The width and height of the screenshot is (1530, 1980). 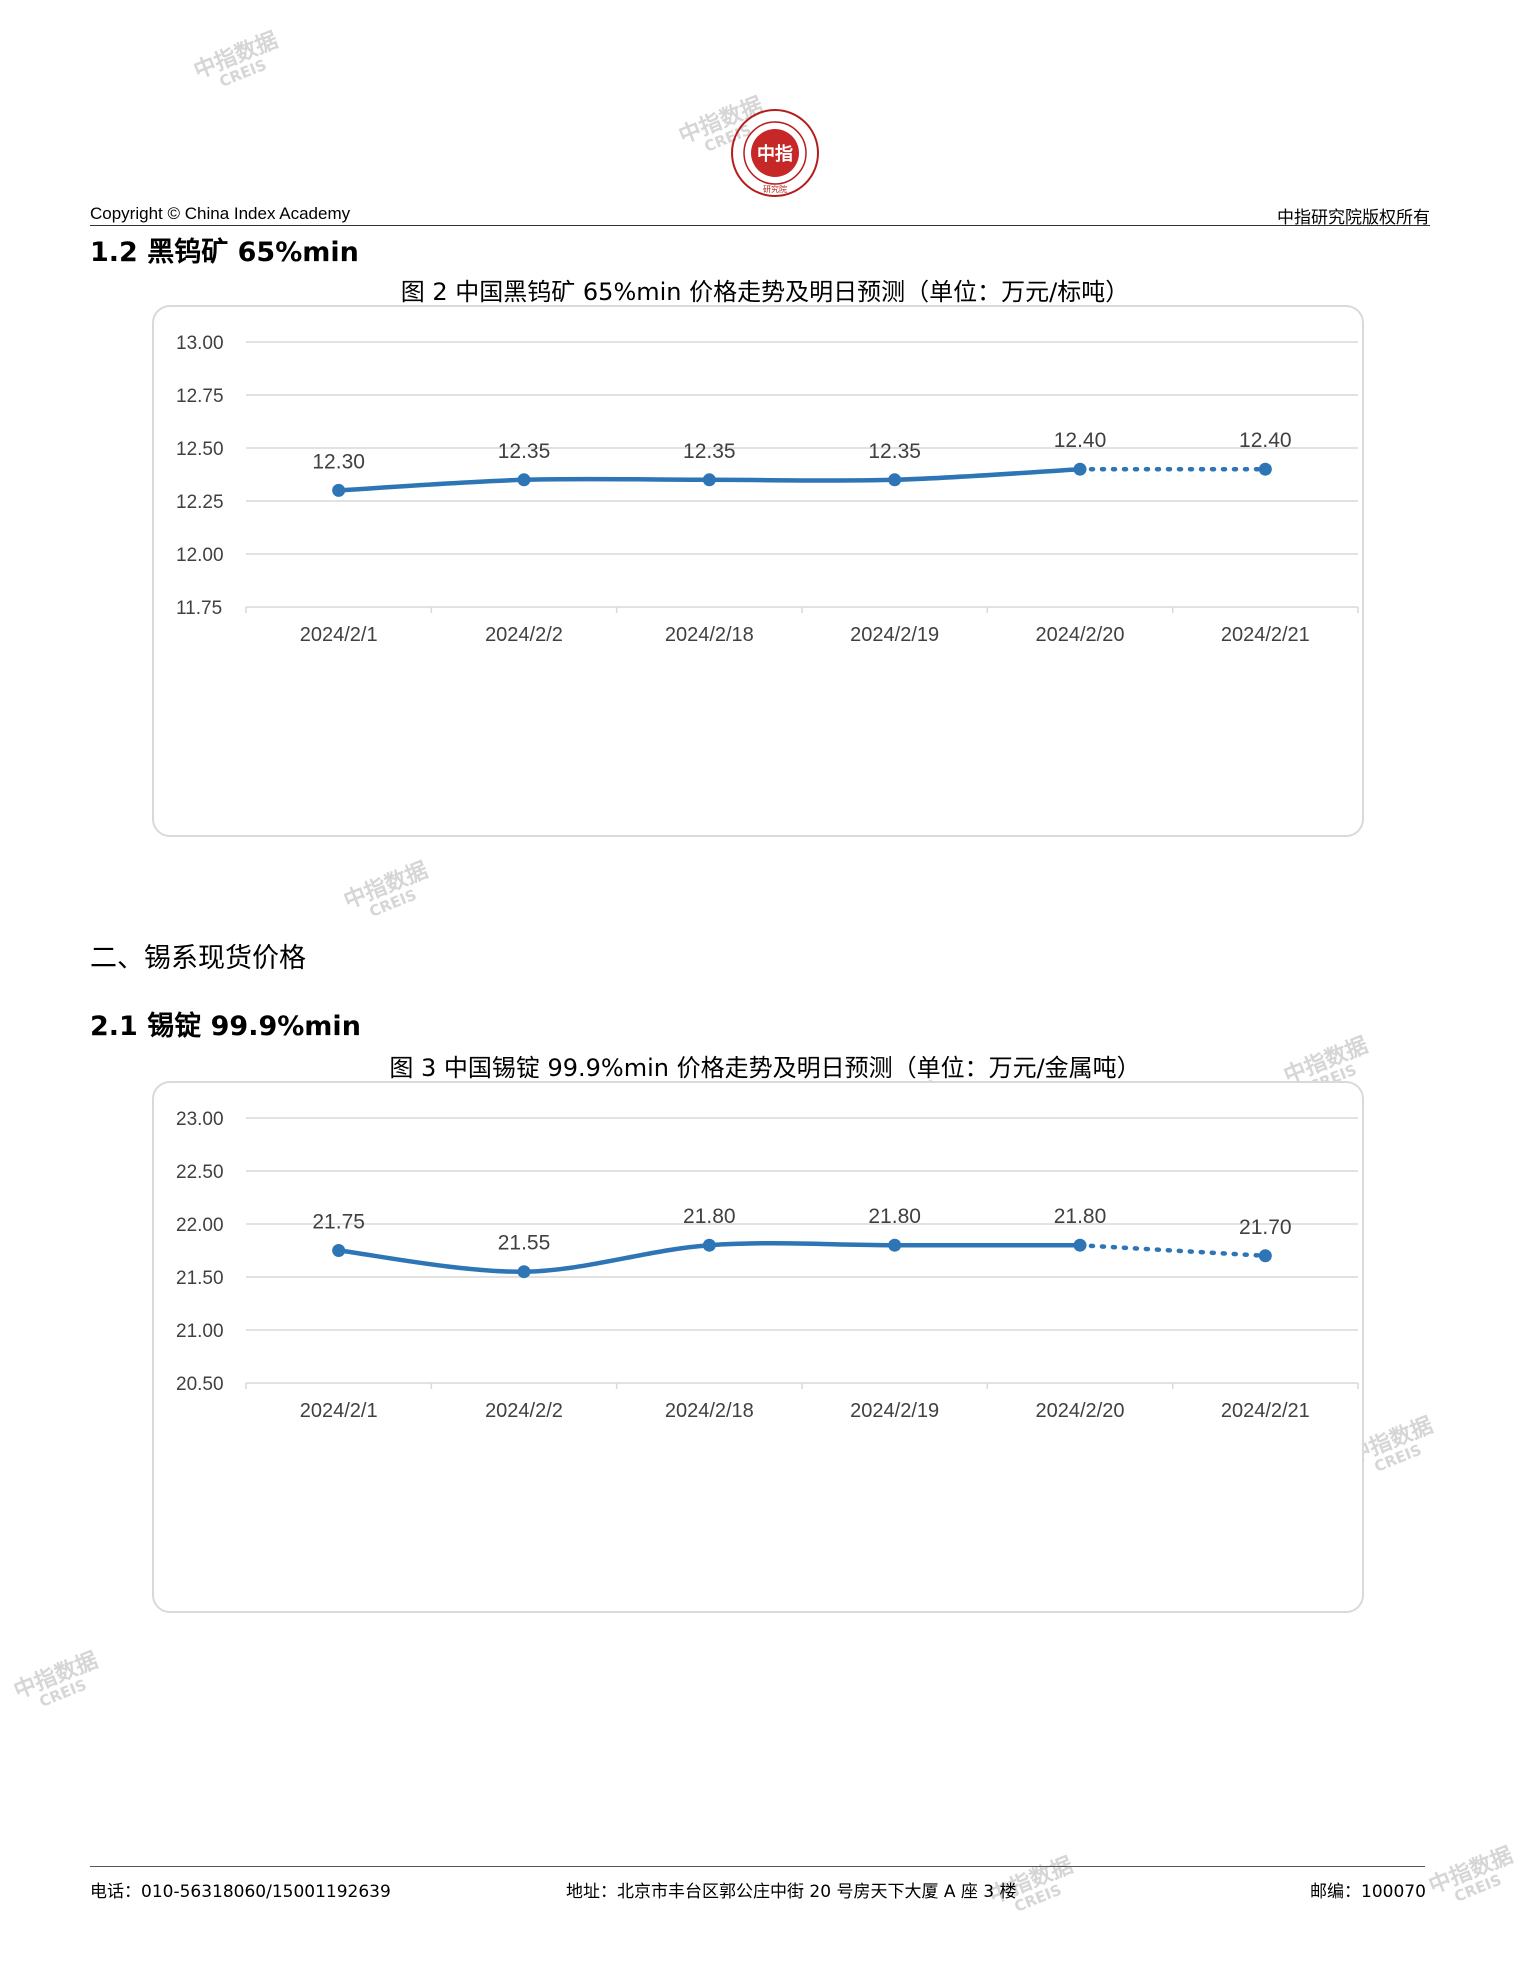 What do you see at coordinates (338, 1222) in the screenshot?
I see `data-label: 21.75` at bounding box center [338, 1222].